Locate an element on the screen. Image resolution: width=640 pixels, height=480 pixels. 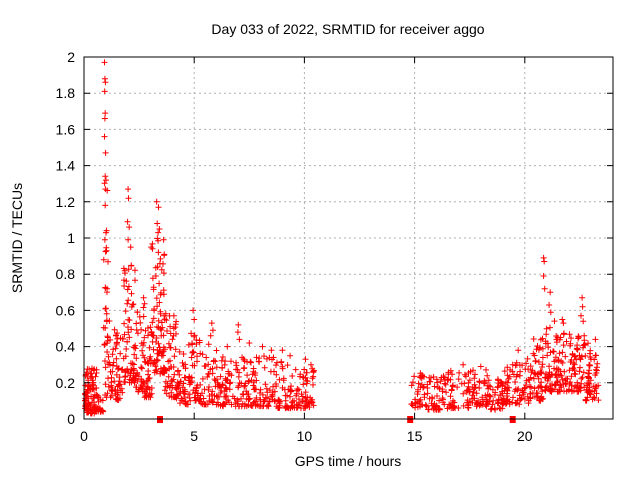
x-tick-label: 5 is located at coordinates (194, 436).